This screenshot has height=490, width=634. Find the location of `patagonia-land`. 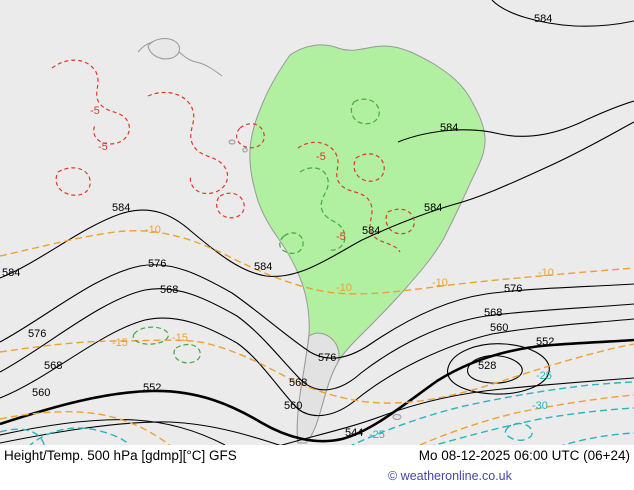

patagonia-land is located at coordinates (318, 388).